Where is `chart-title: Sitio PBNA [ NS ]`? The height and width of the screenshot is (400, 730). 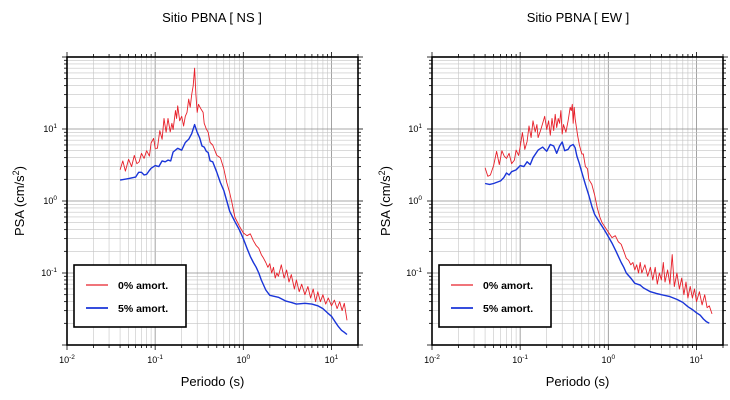
chart-title: Sitio PBNA [ NS ] is located at coordinates (212, 17).